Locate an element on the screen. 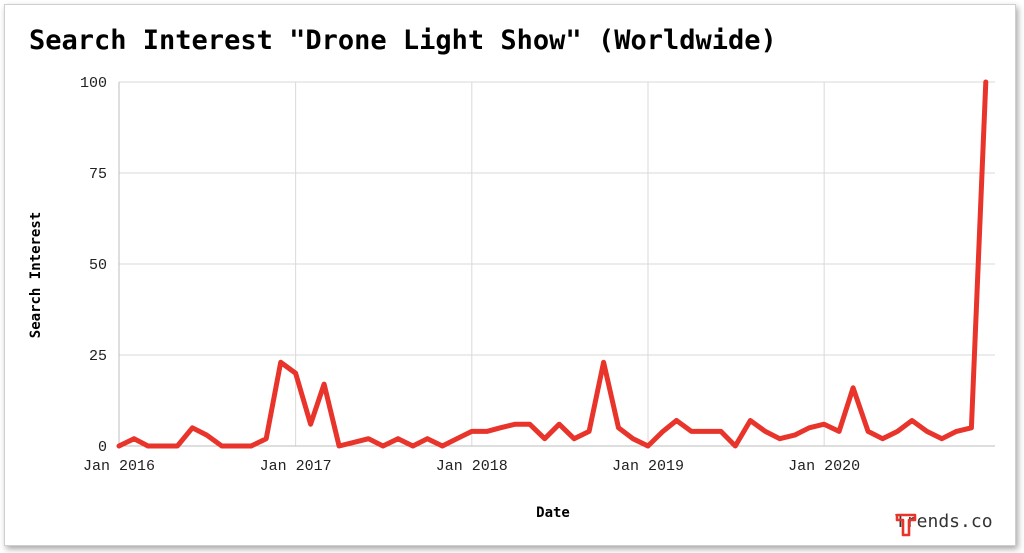 Image resolution: width=1024 pixels, height=553 pixels. x-axis-ticks: Jan 2016 Jan 2017 Jan 2018 Jan 2019 Jan 2020 is located at coordinates (471, 466).